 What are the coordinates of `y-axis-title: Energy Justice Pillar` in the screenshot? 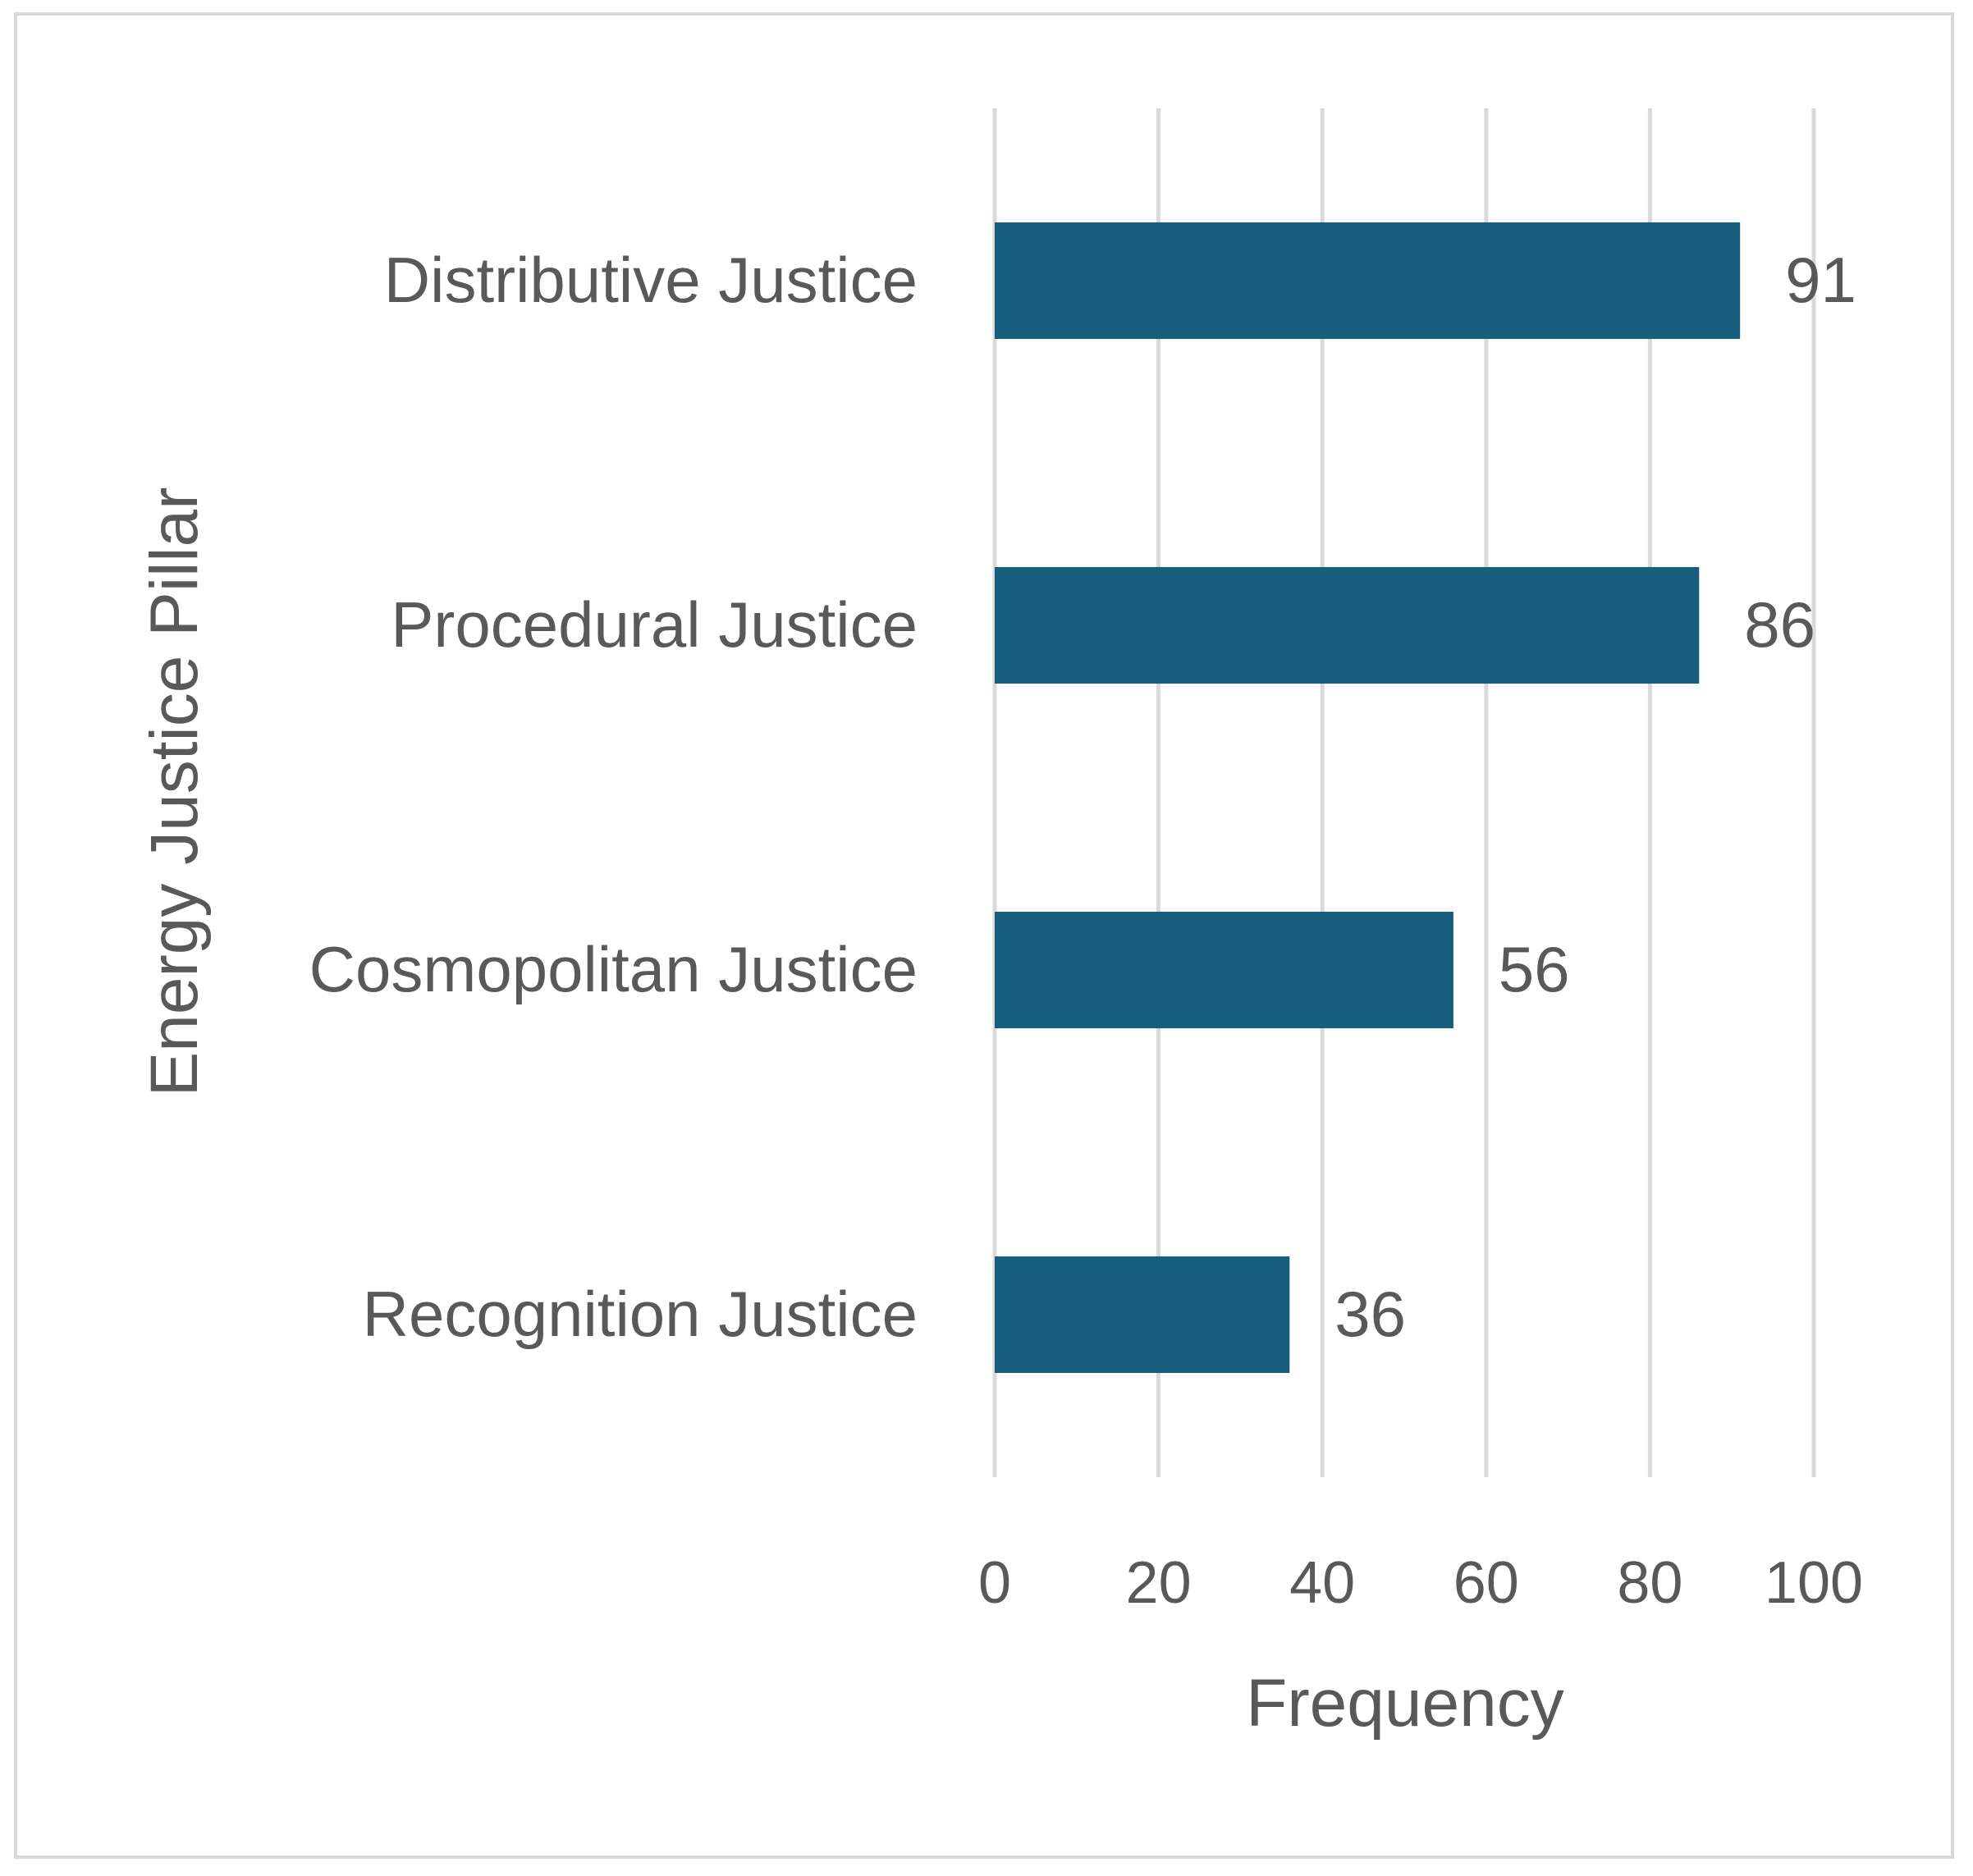 It's located at (174, 792).